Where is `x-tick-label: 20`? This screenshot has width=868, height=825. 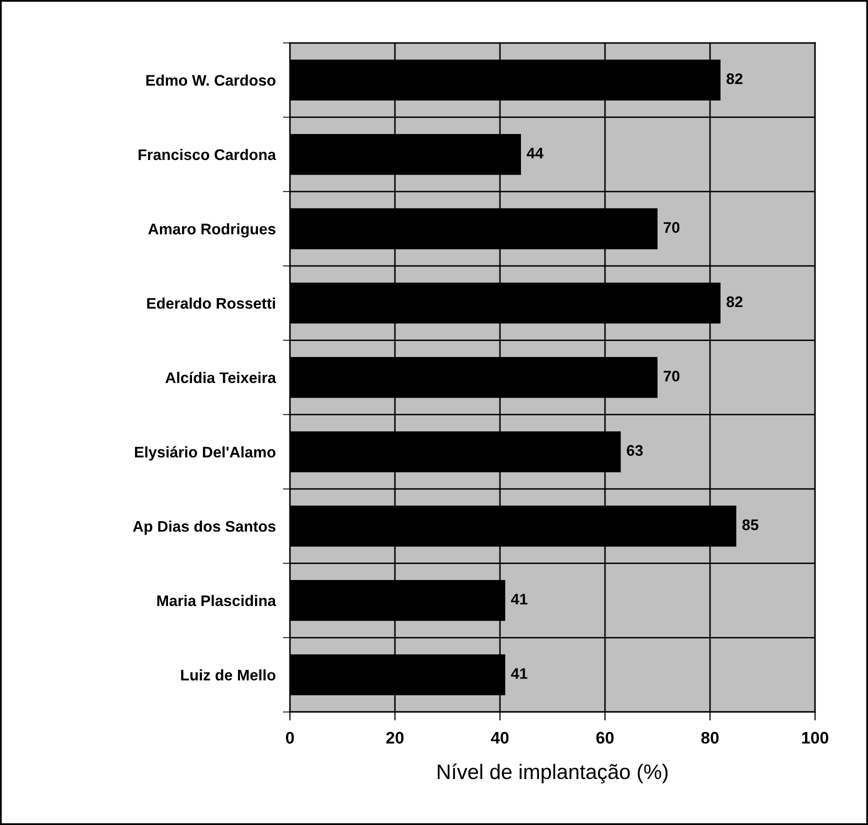 x-tick-label: 20 is located at coordinates (395, 738).